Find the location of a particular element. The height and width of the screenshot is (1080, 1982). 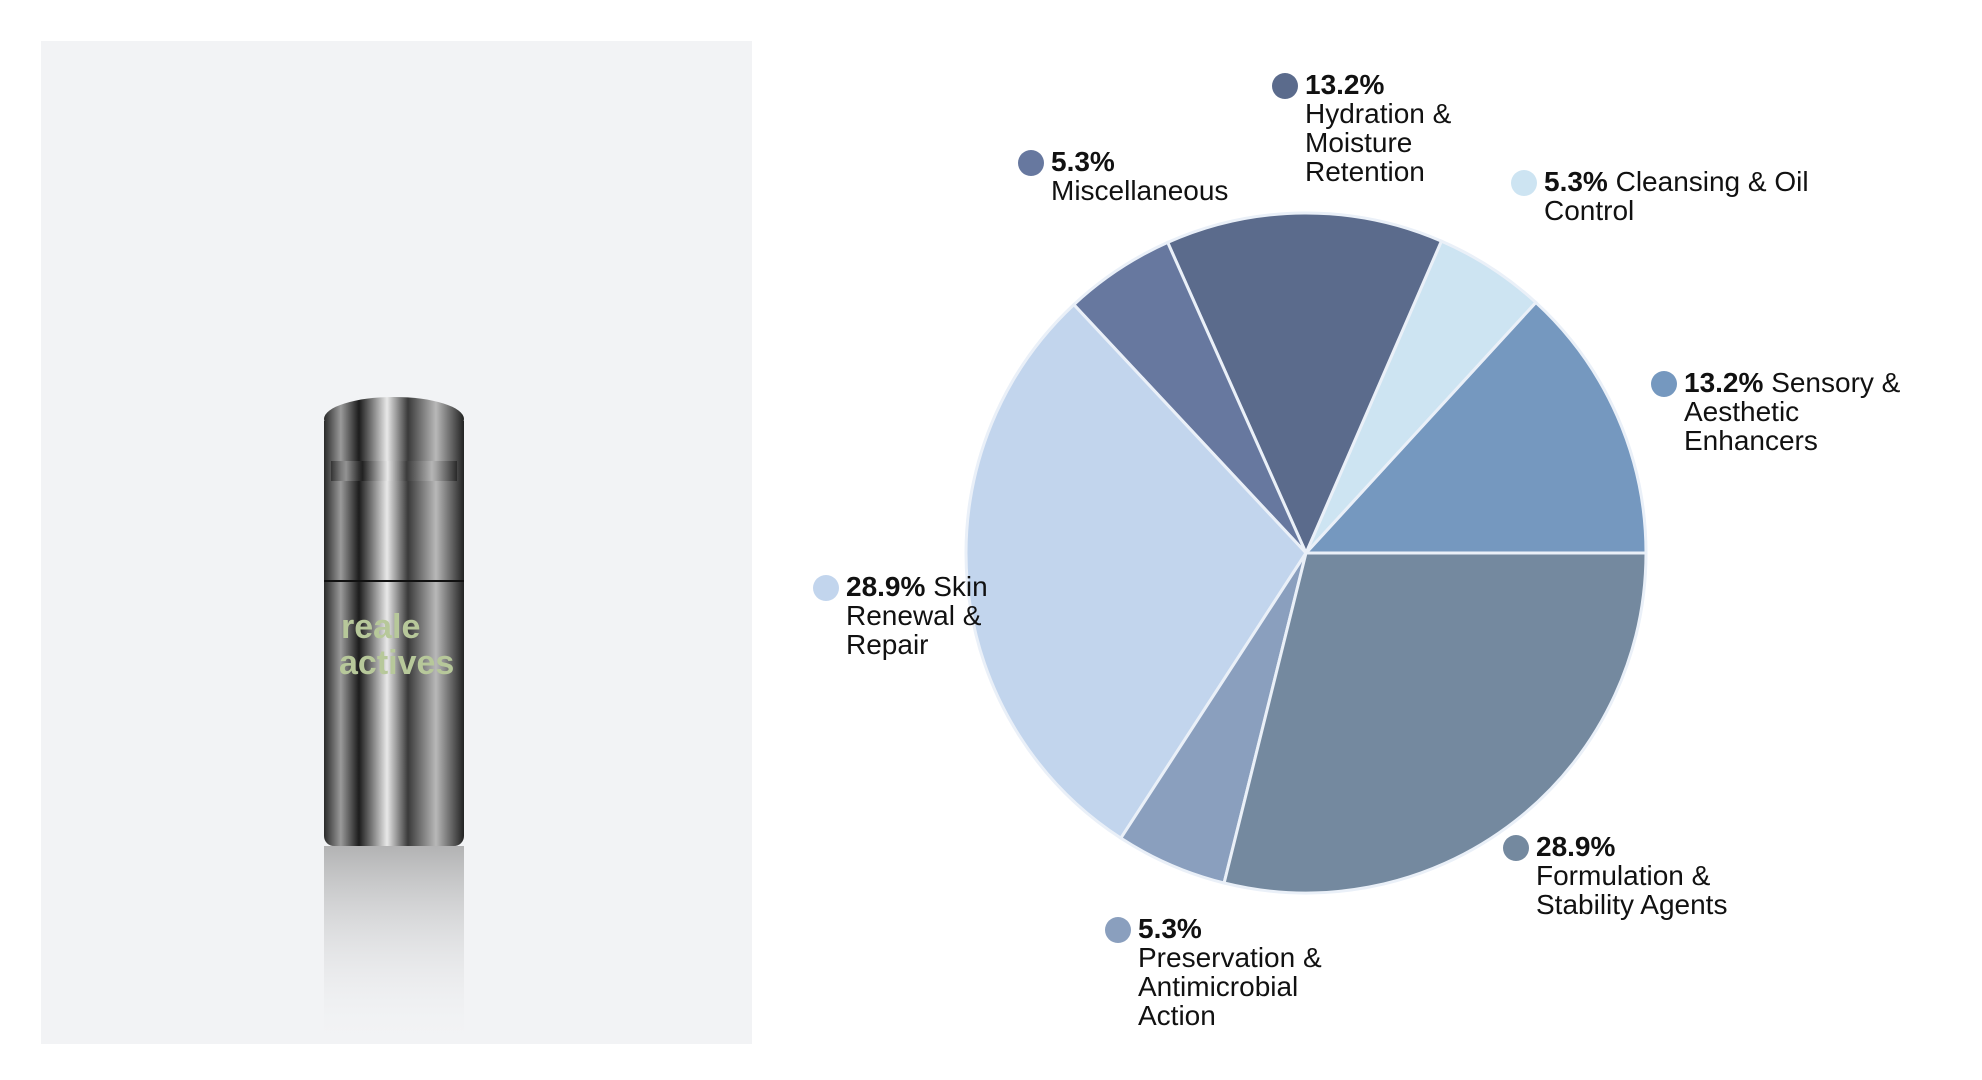

brand-text: actives is located at coordinates (396, 663).